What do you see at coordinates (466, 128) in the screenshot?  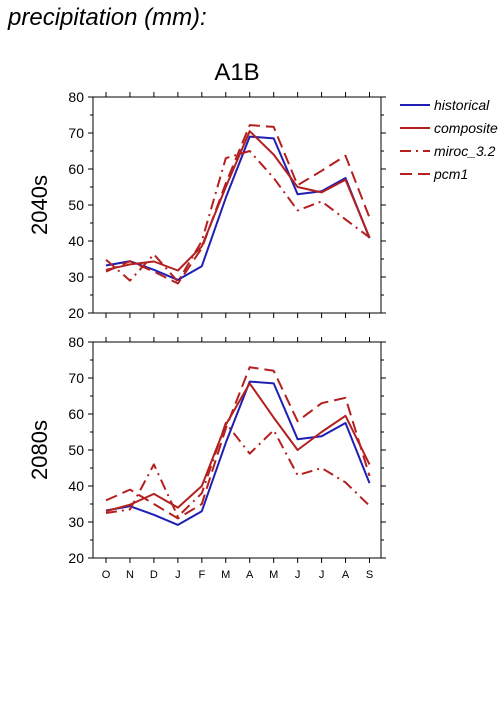 I see `legend-label: composite` at bounding box center [466, 128].